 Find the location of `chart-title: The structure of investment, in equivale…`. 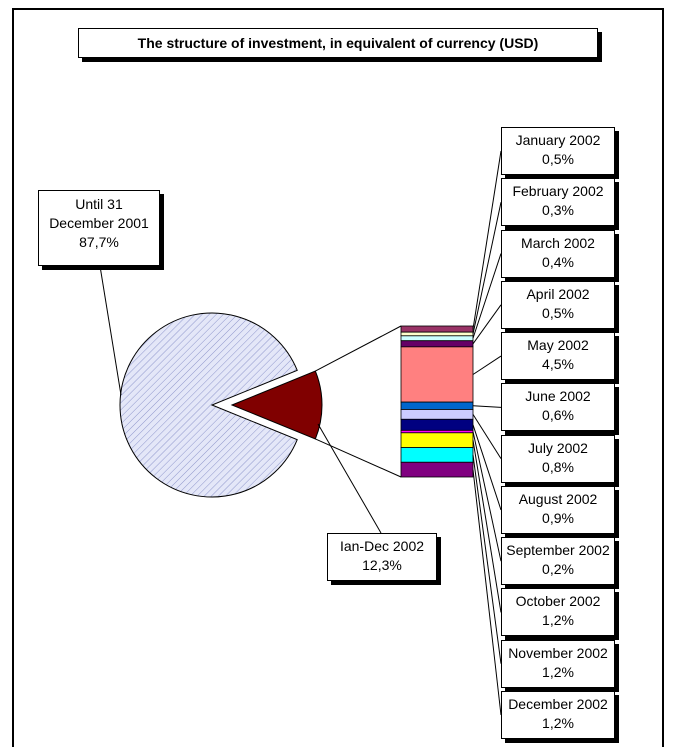

chart-title: The structure of investment, in equivale… is located at coordinates (338, 43).